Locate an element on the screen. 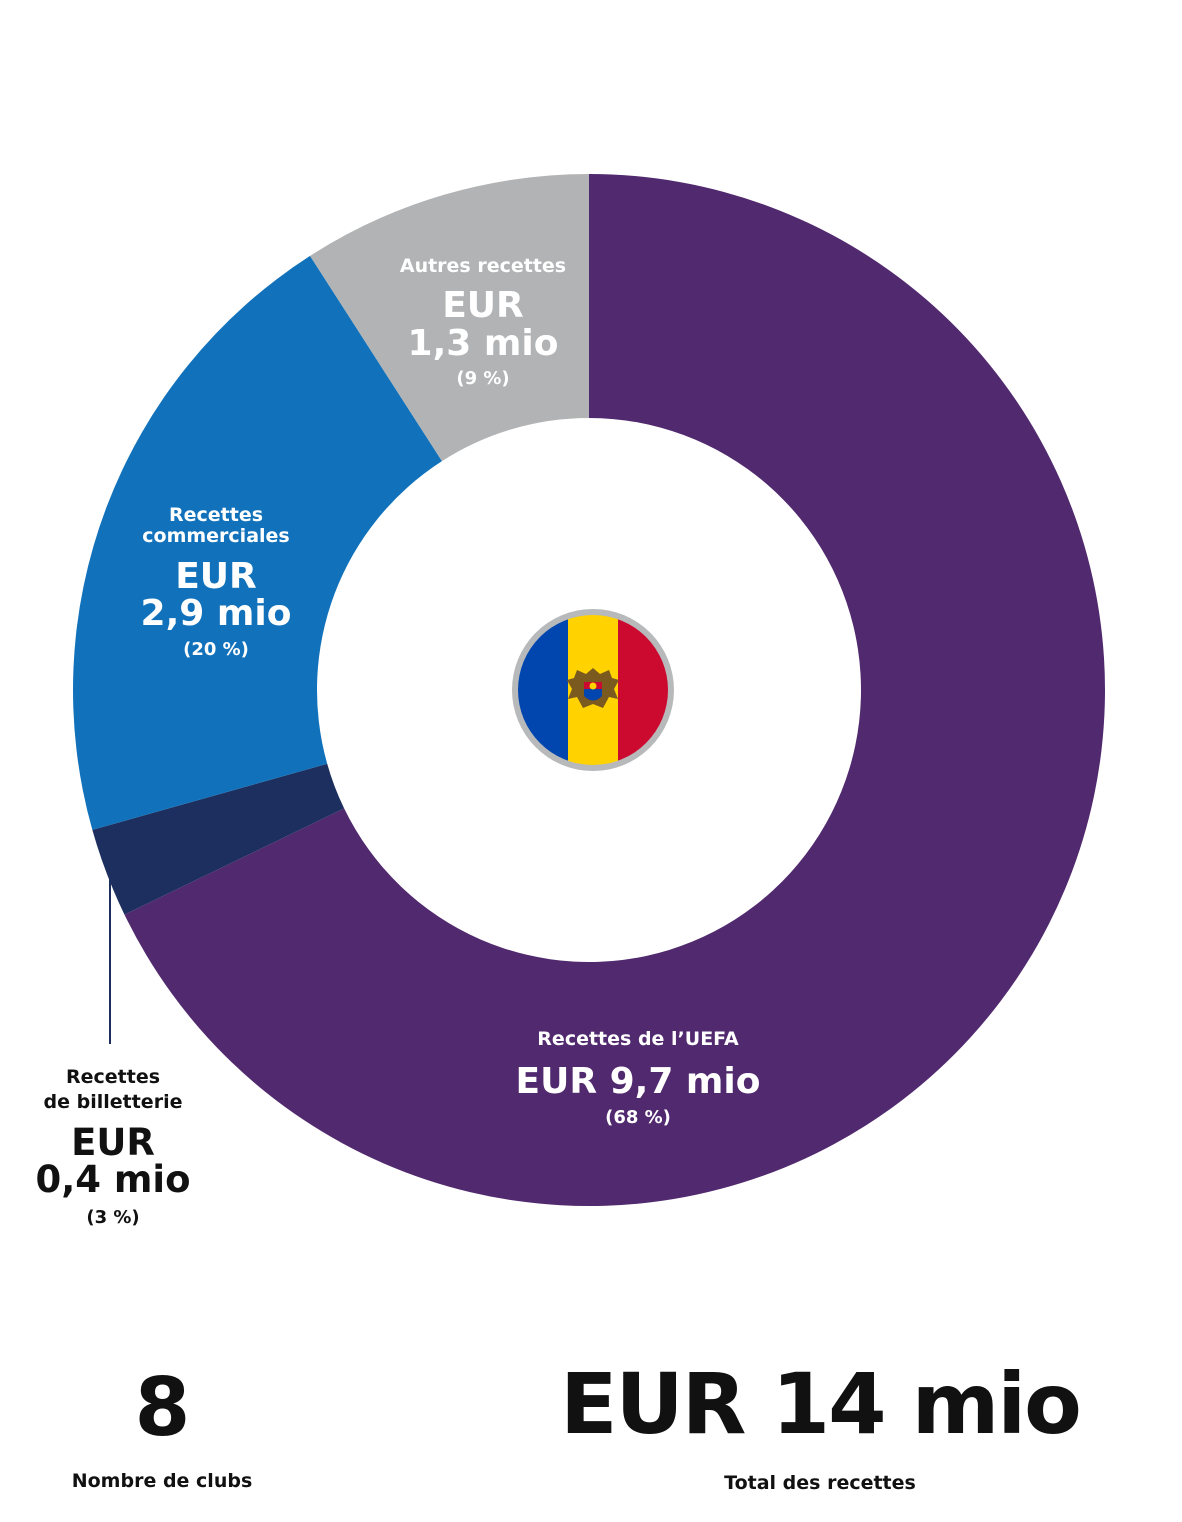 Image resolution: width=1182 pixels, height=1522 pixels. total-revenue-label: Total des recettes is located at coordinates (820, 1483).